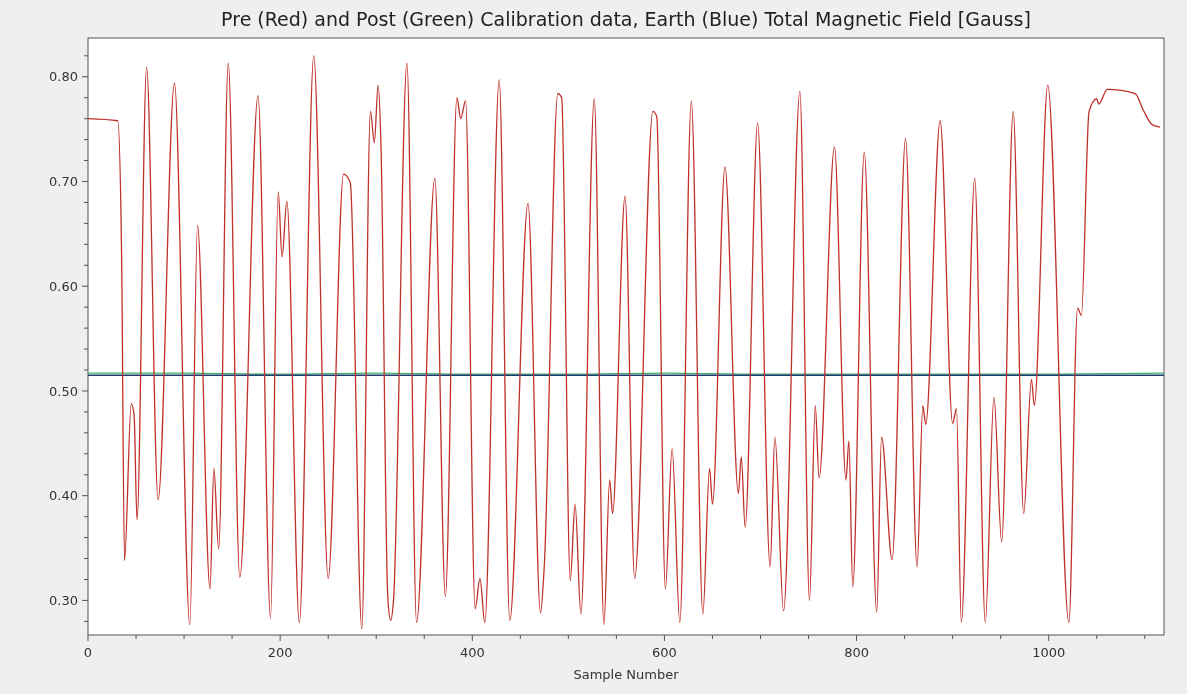  I want to click on y-tick-label: 0.60, so click(63, 286).